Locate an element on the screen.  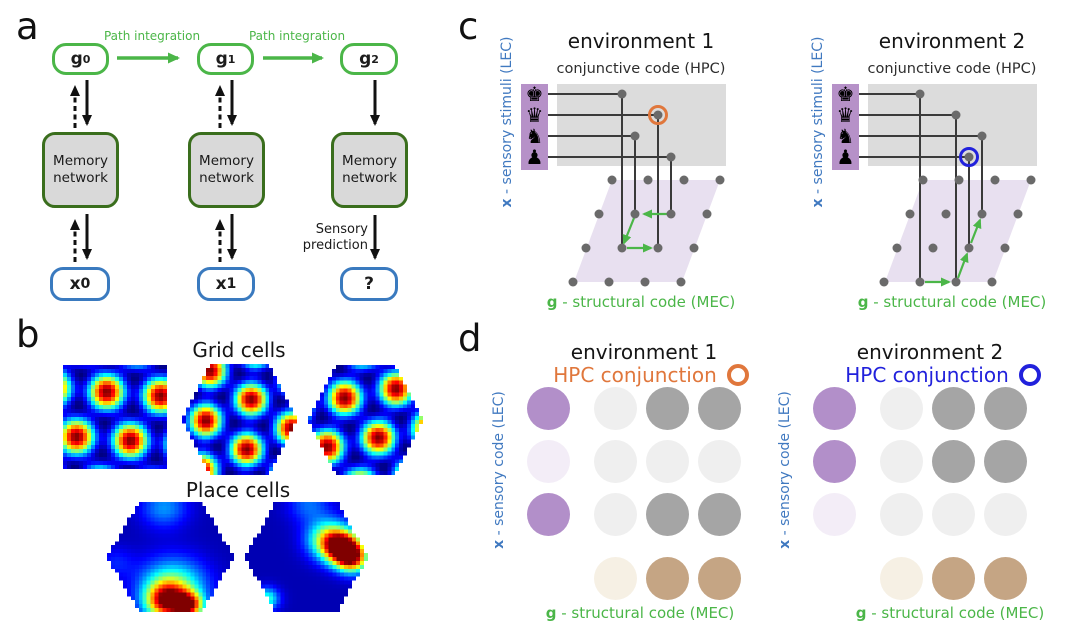
d-env1-sensory-axis-label: x - sensory code (LEC) is located at coordinates (499, 470).